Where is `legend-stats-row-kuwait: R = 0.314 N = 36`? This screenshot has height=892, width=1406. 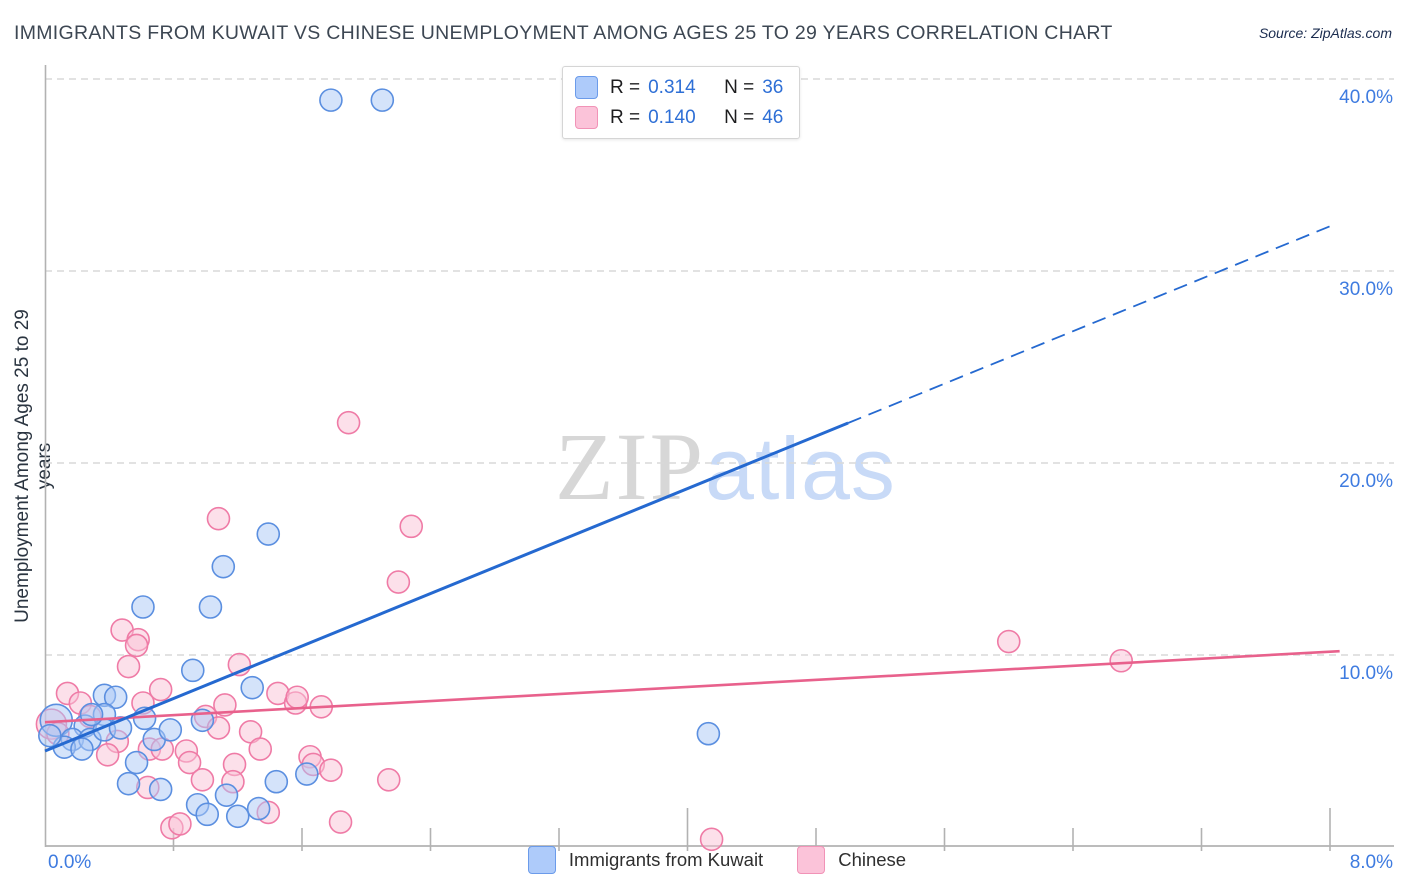
legend-stats-row-kuwait: R = 0.314 N = 36 is located at coordinates (679, 87).